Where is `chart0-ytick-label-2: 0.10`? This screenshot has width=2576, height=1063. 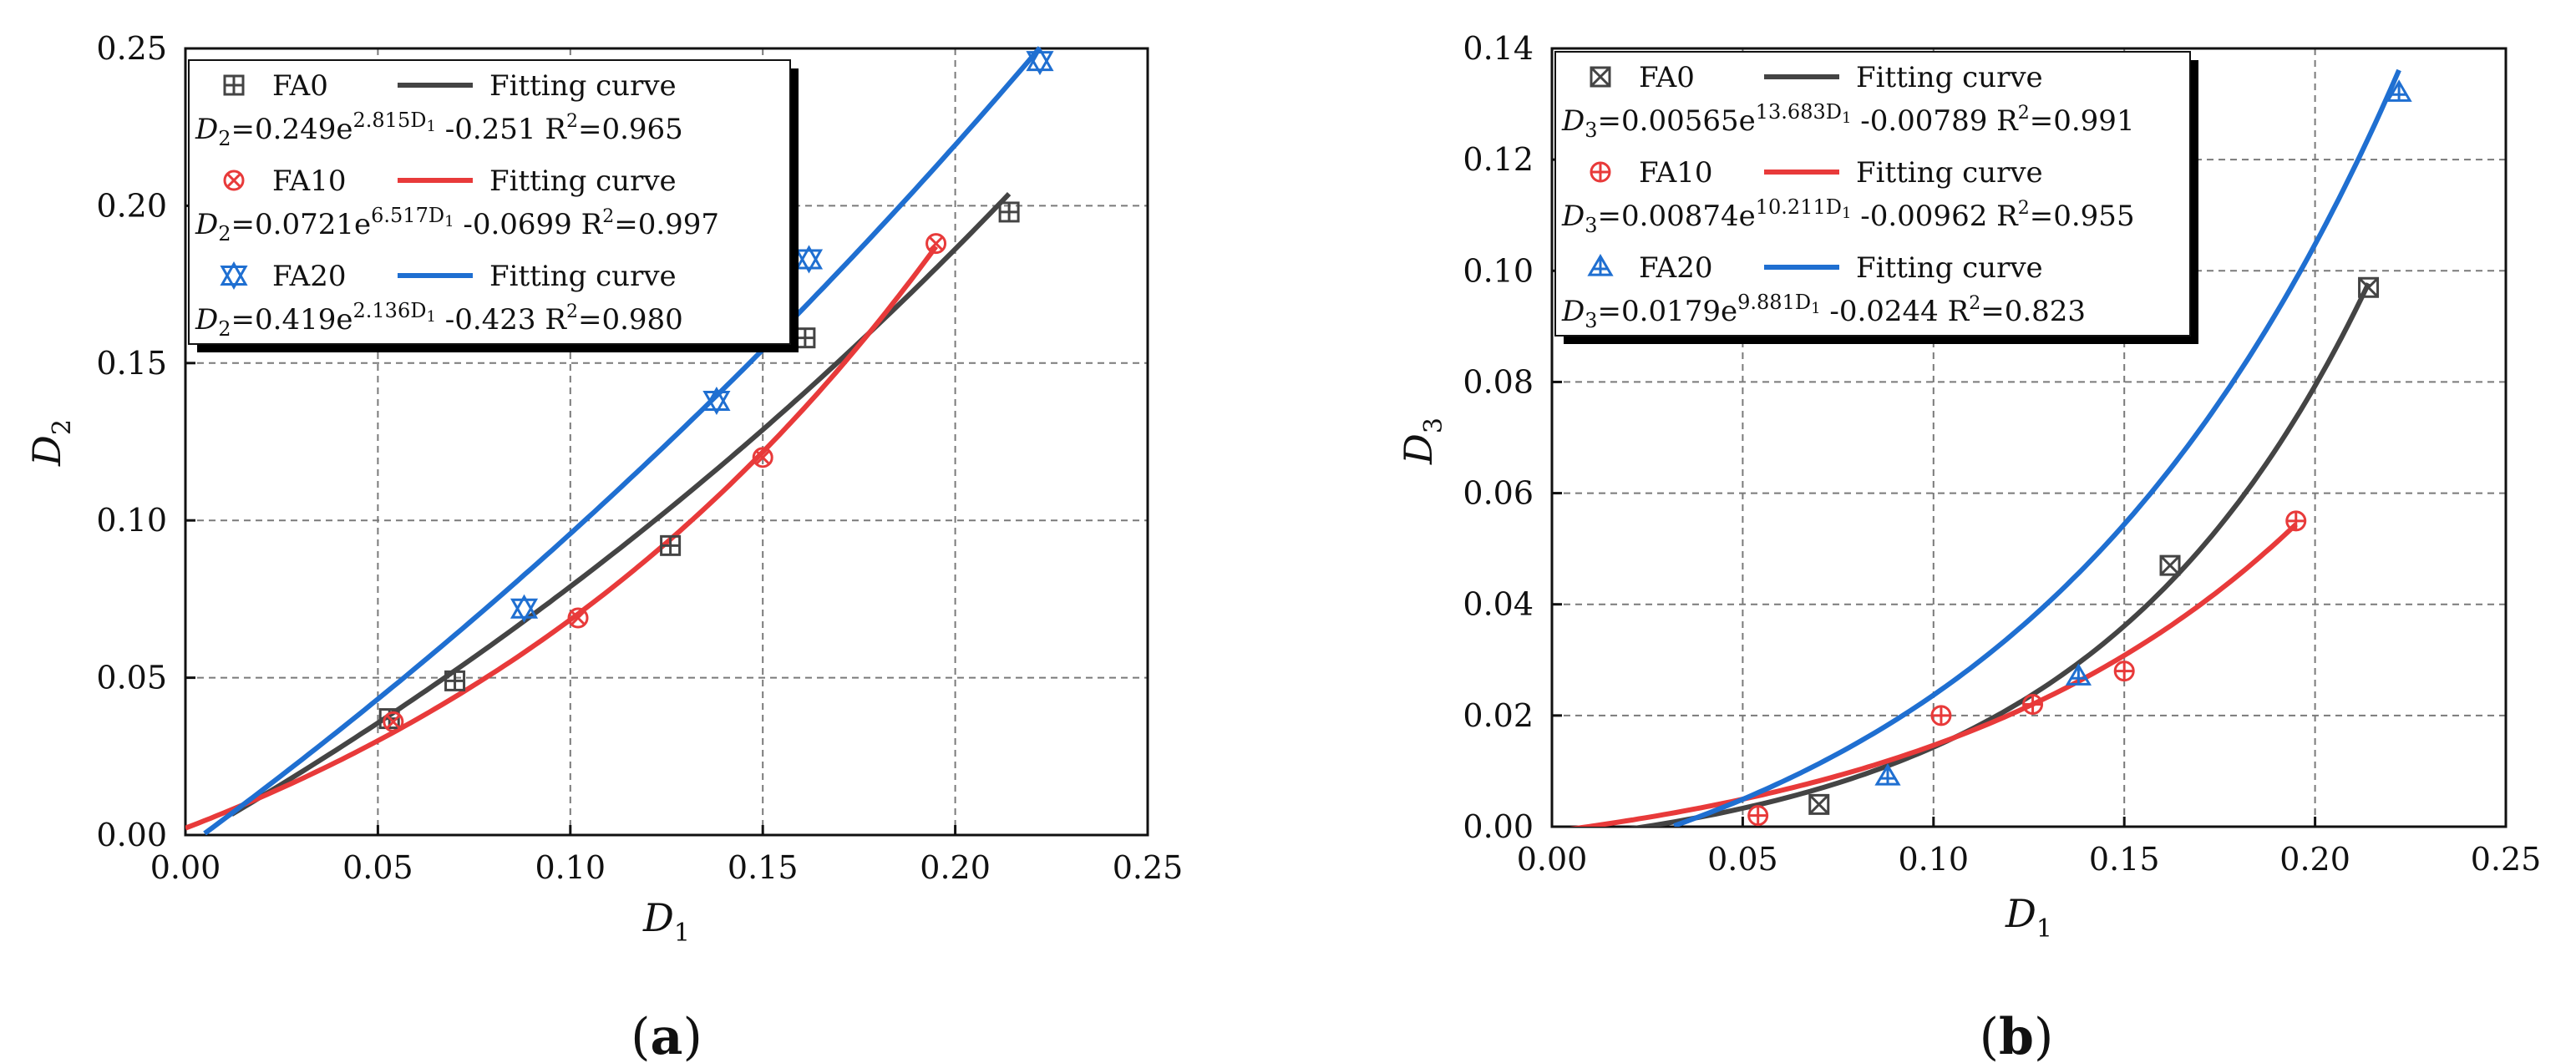
chart0-ytick-label-2: 0.10 is located at coordinates (131, 520).